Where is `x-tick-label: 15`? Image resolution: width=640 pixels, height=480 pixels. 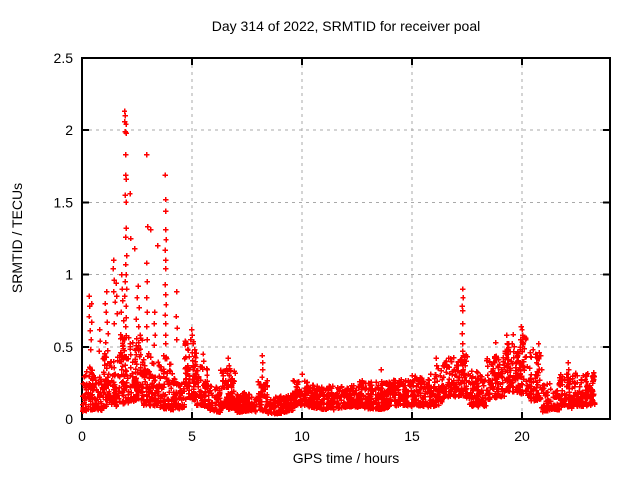
x-tick-label: 15 is located at coordinates (412, 436).